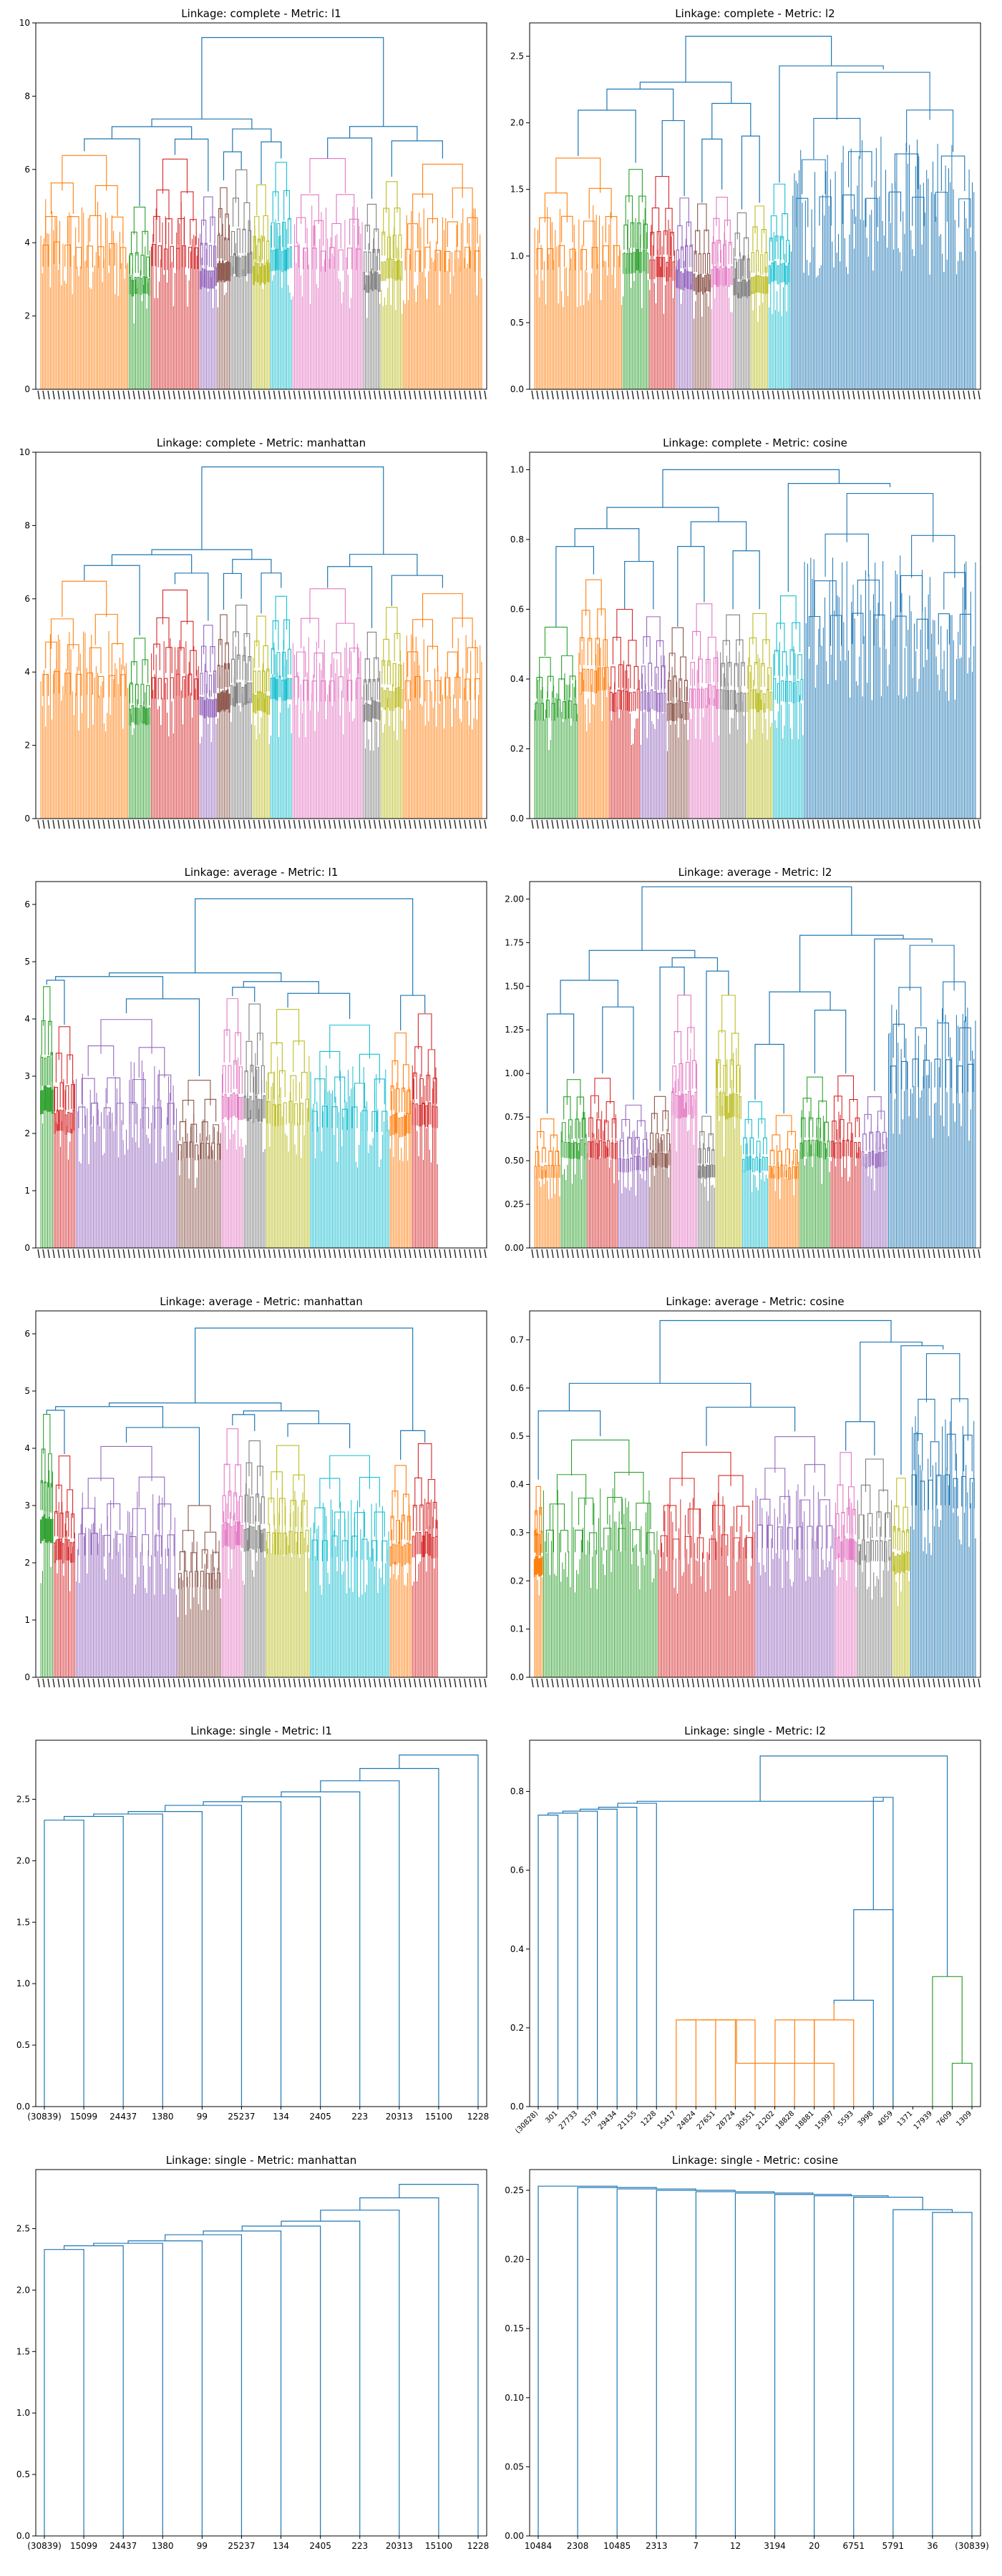 The image size is (1002, 2576). I want to click on leaf-label: 20313, so click(400, 2546).